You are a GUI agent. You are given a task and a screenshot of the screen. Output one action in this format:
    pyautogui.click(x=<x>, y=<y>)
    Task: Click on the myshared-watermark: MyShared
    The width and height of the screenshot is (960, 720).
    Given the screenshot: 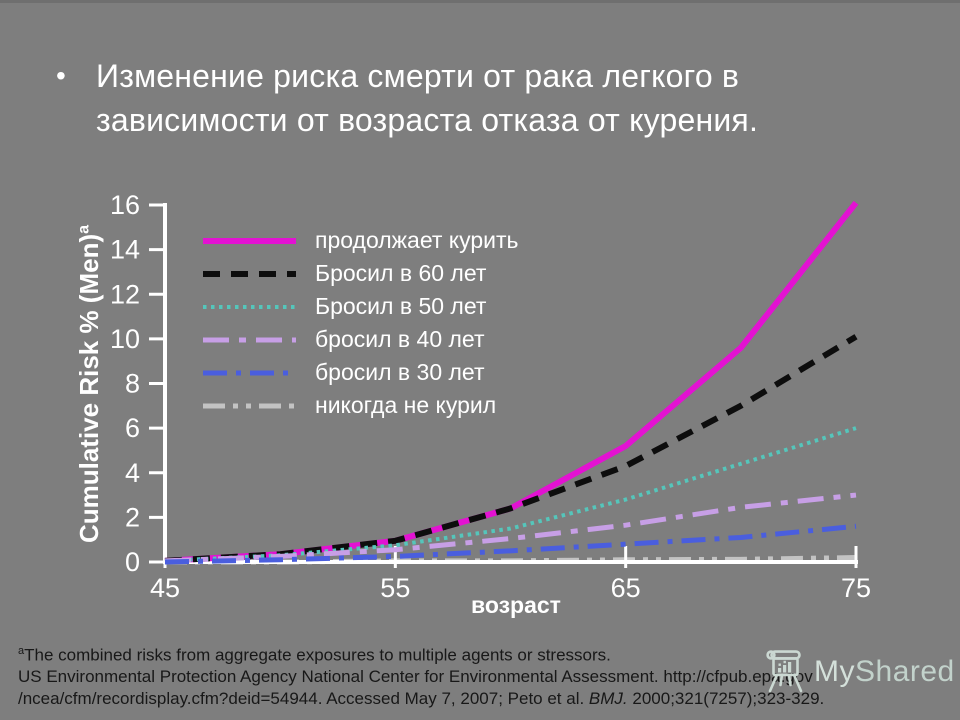 What is the action you would take?
    pyautogui.click(x=859, y=672)
    